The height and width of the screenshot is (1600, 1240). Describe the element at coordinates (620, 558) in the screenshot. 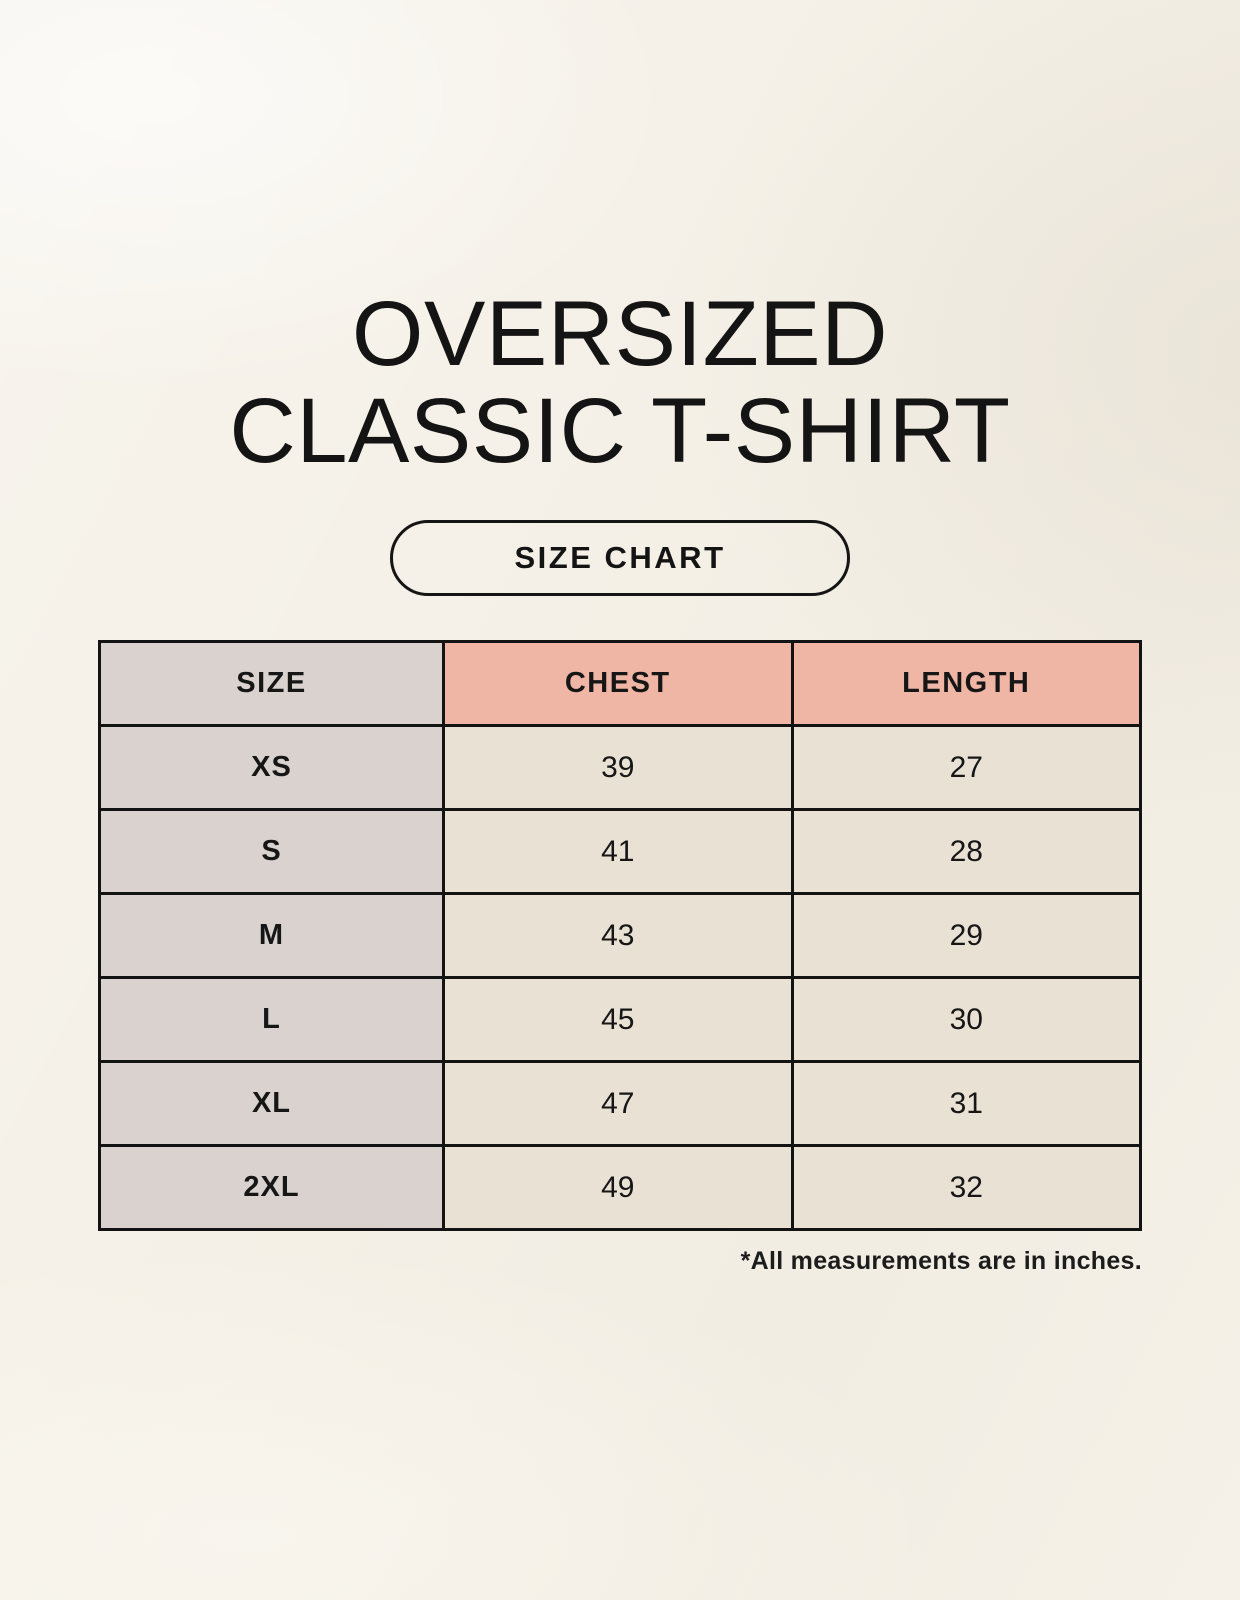

I see `size-chart-badge: SIZE CHART` at that location.